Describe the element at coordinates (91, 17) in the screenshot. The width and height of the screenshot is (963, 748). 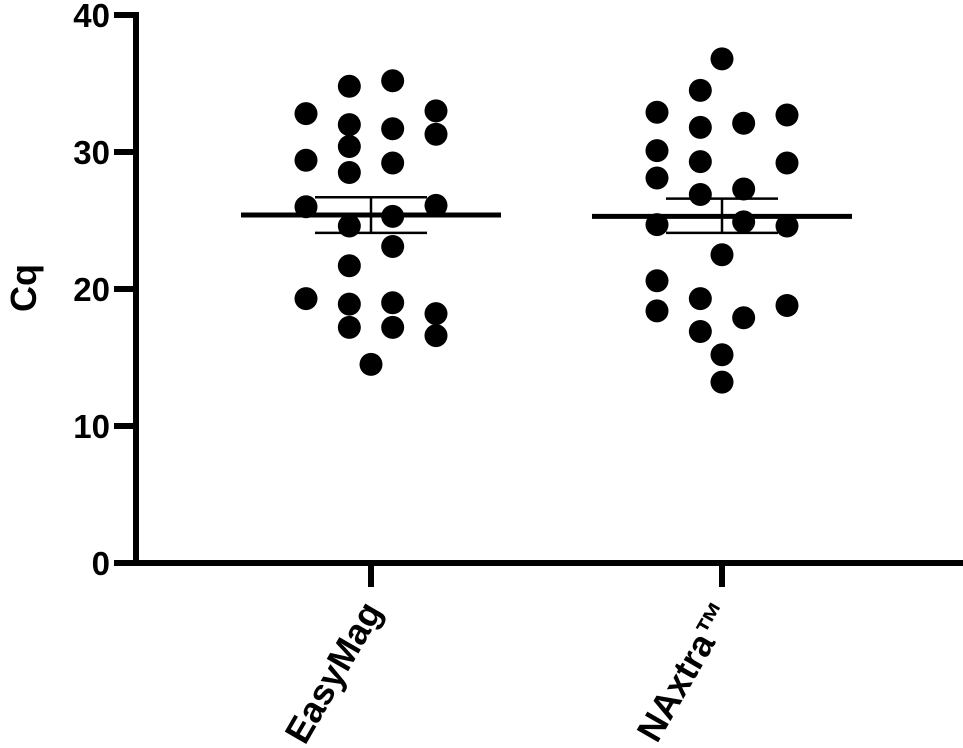
I see `y-tick-label: 40` at that location.